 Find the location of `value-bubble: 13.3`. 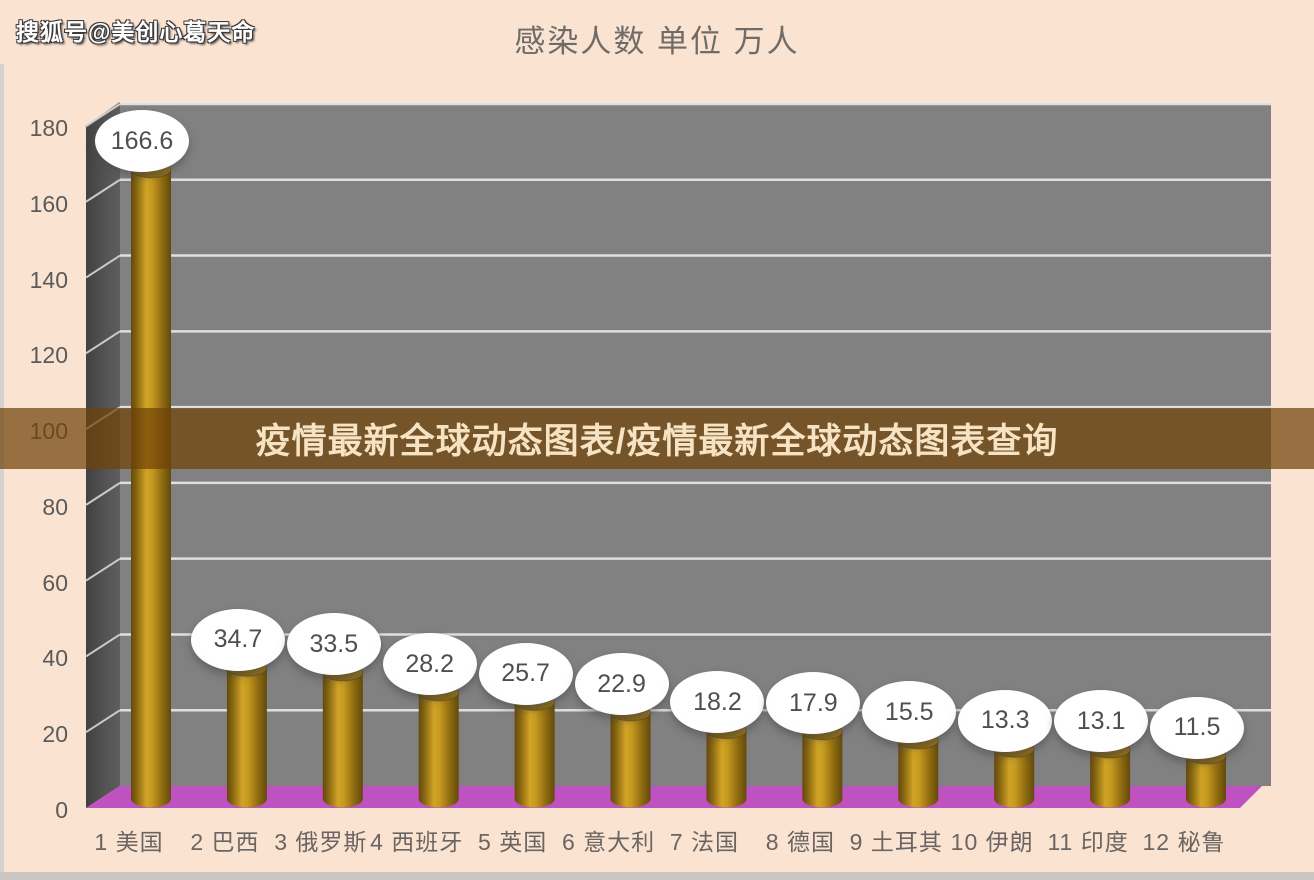

value-bubble: 13.3 is located at coordinates (1005, 720).